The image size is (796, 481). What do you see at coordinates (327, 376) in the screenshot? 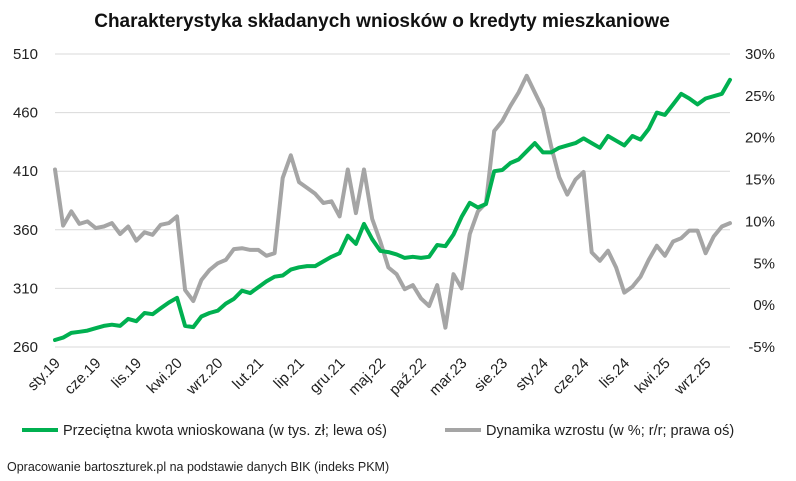
I see `x-tick-label: gru.21` at bounding box center [327, 376].